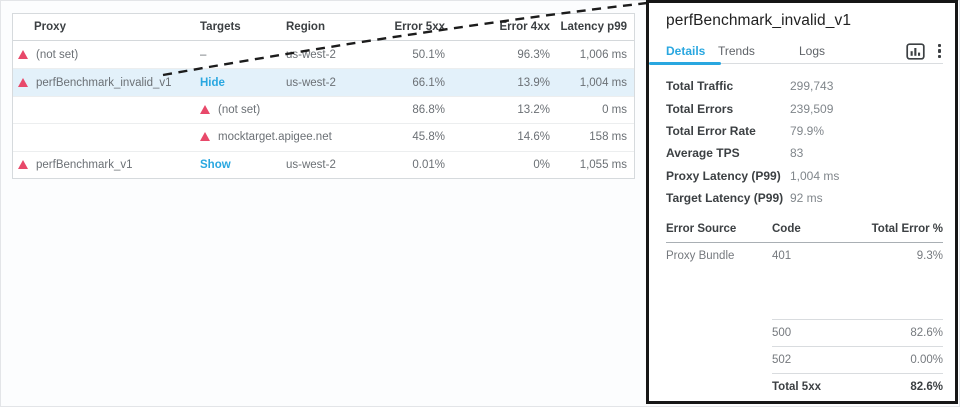  I want to click on error-5xx-cell: 45.8%, so click(428, 137).